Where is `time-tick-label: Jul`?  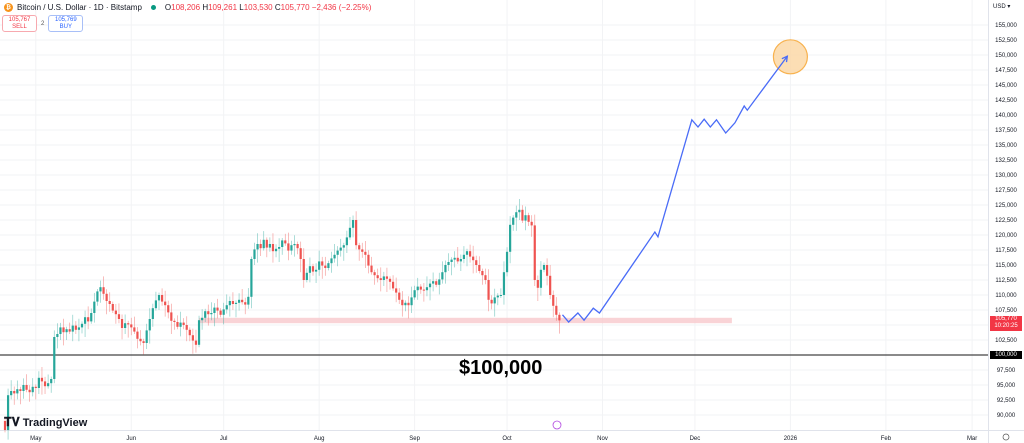 time-tick-label: Jul is located at coordinates (224, 439).